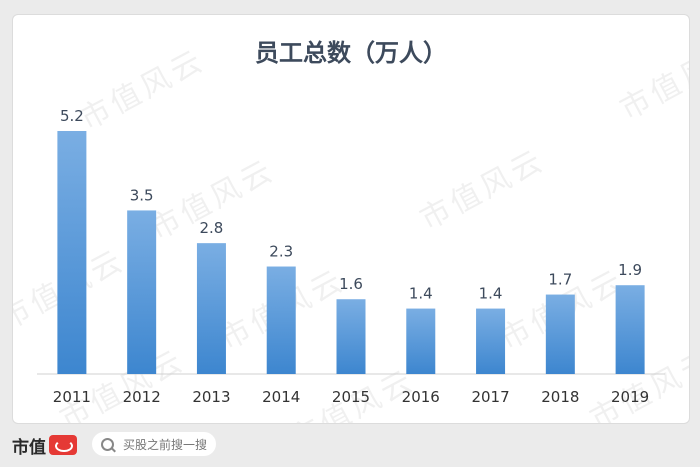 This screenshot has height=467, width=700. What do you see at coordinates (63, 445) in the screenshot?
I see `brand-mark-icon` at bounding box center [63, 445].